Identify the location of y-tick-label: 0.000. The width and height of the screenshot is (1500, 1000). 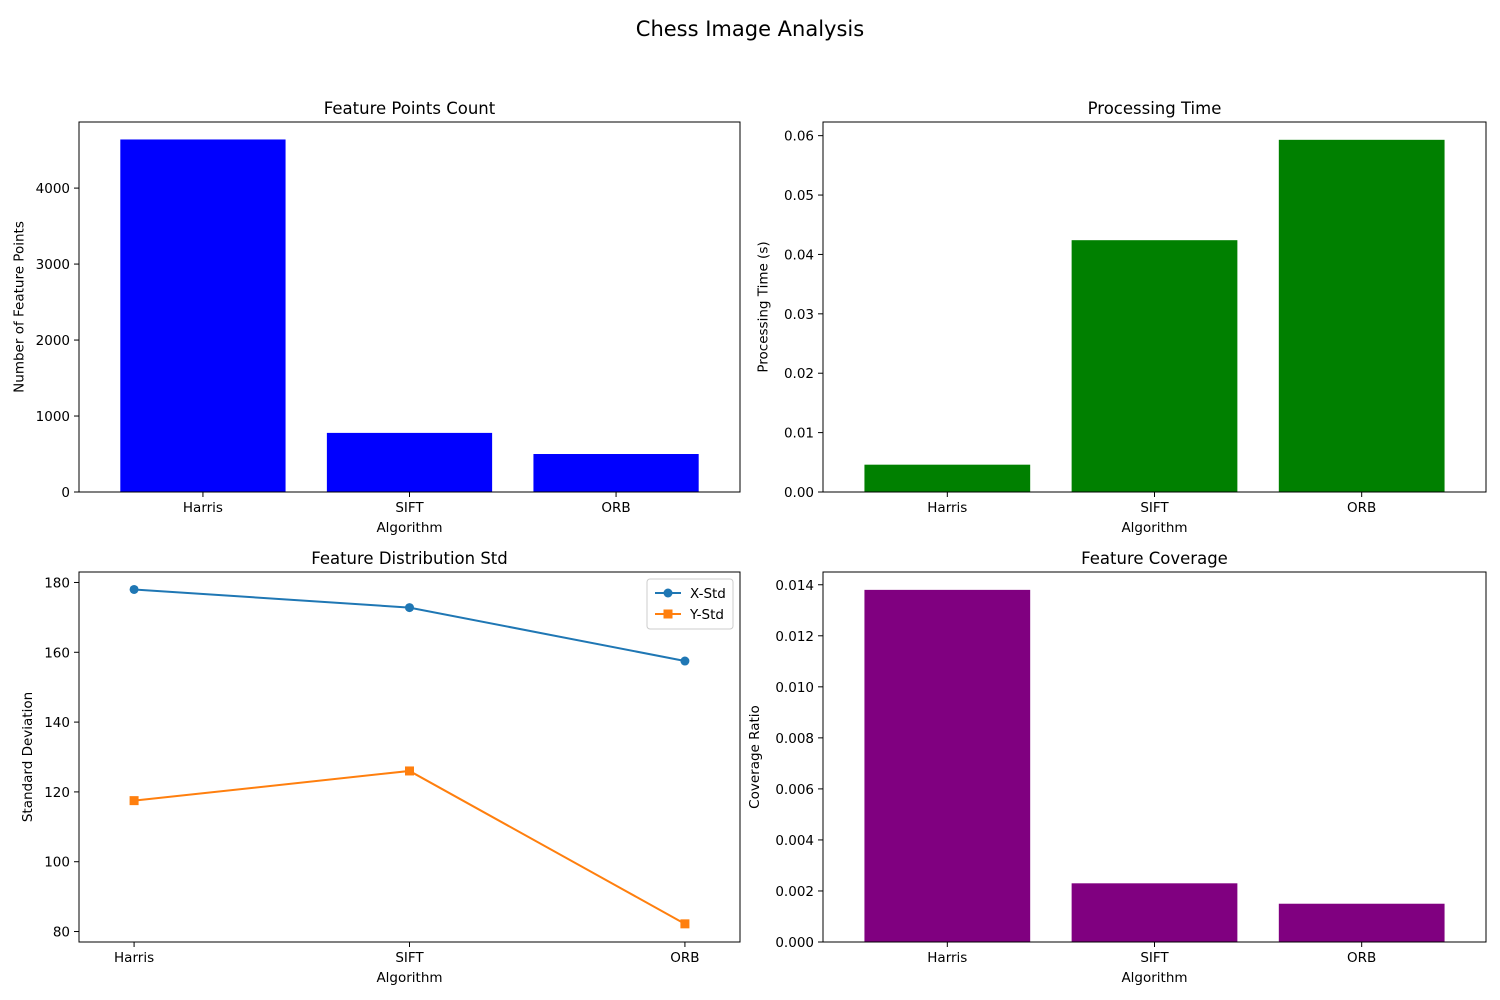
(794, 943).